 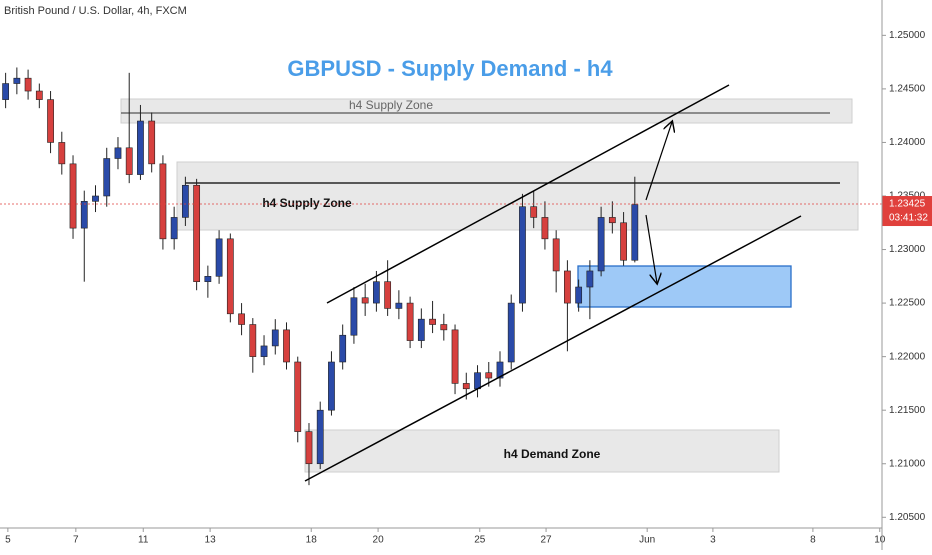 What do you see at coordinates (647, 540) in the screenshot?
I see `x-tick-label: Jun` at bounding box center [647, 540].